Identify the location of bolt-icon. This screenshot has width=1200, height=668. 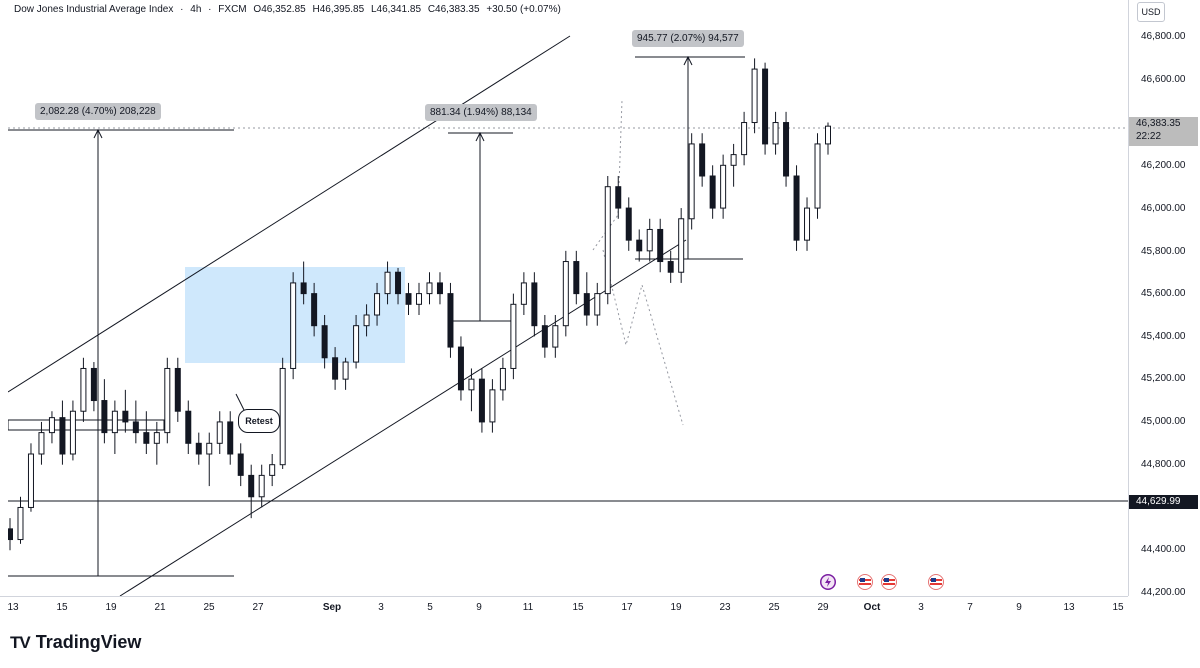
(828, 582).